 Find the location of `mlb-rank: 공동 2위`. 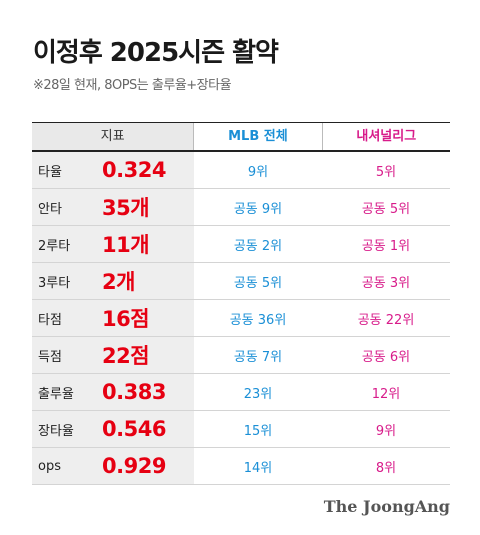

mlb-rank: 공동 2위 is located at coordinates (258, 246).